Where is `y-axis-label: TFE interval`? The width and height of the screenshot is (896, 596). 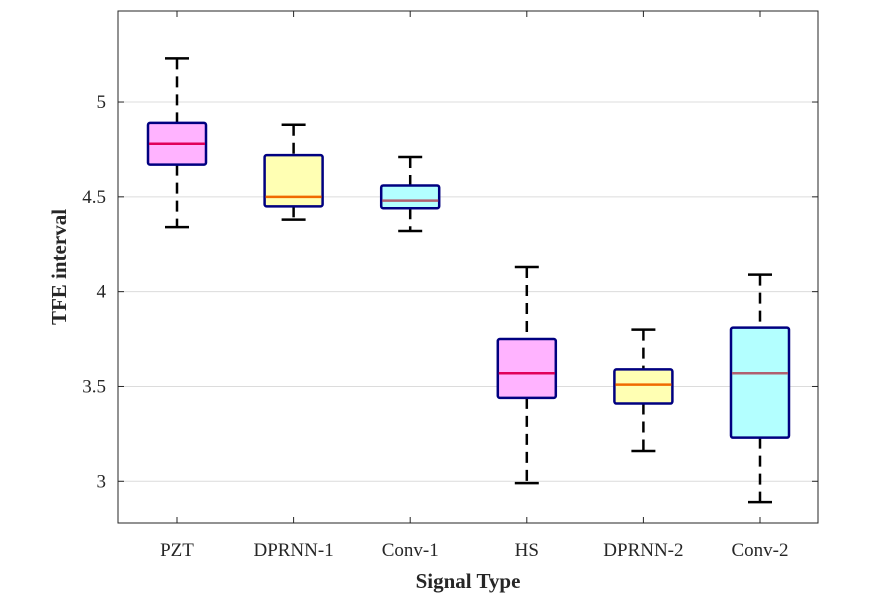
y-axis-label: TFE interval is located at coordinates (59, 267).